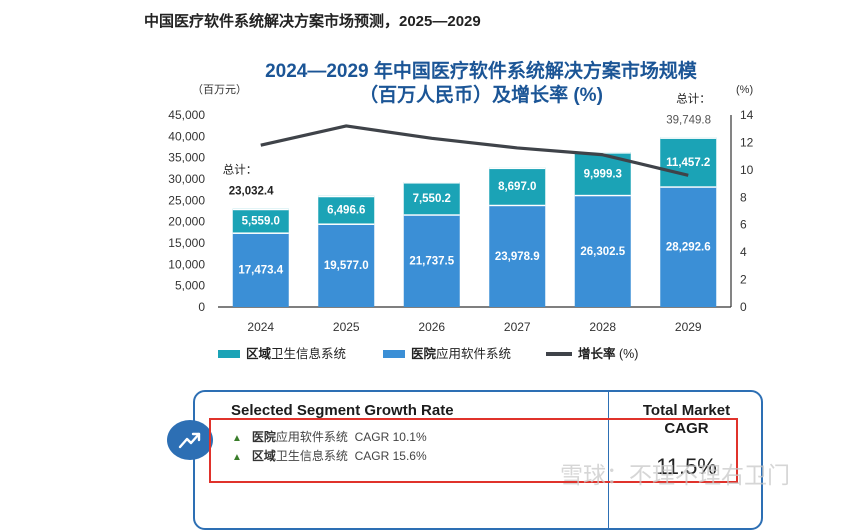 This screenshot has height=530, width=865. I want to click on legend-label: 医院应用软件系统, so click(461, 353).